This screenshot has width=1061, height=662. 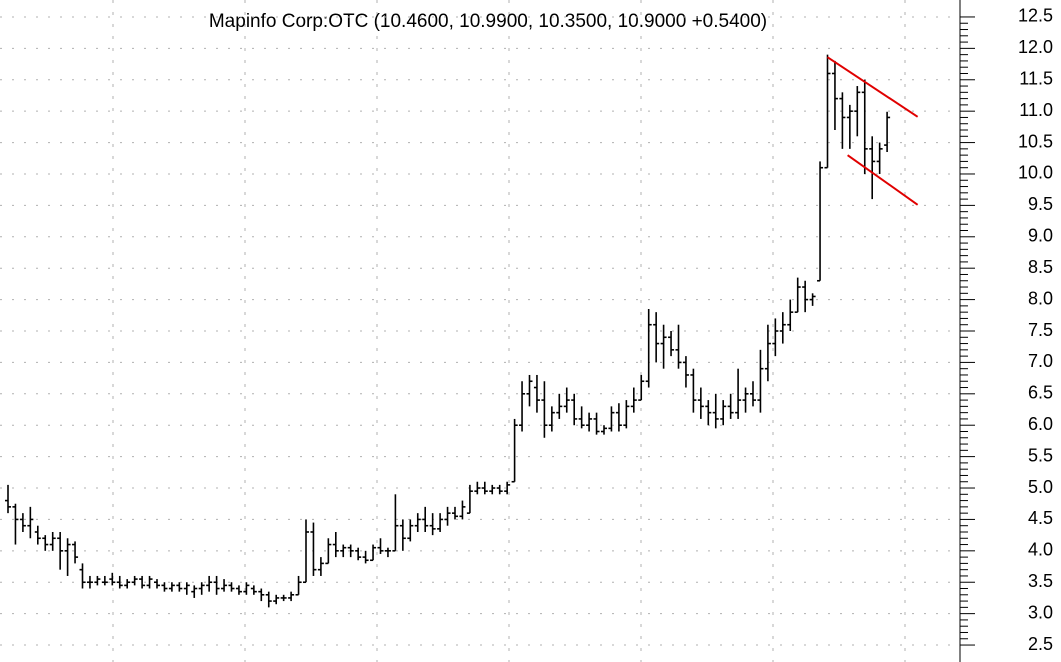 I want to click on y-tick-label: 12.0, so click(x=1035, y=47).